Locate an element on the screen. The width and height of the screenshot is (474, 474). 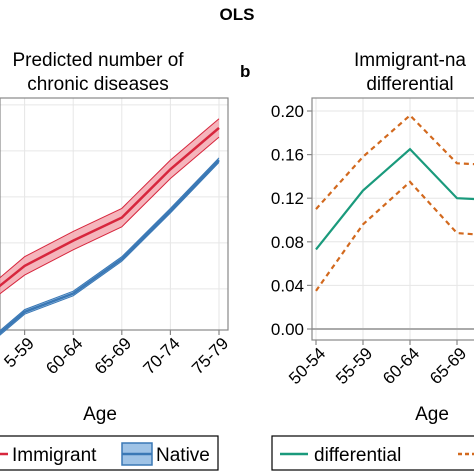
series-line-ci-upper is located at coordinates (394, 161).